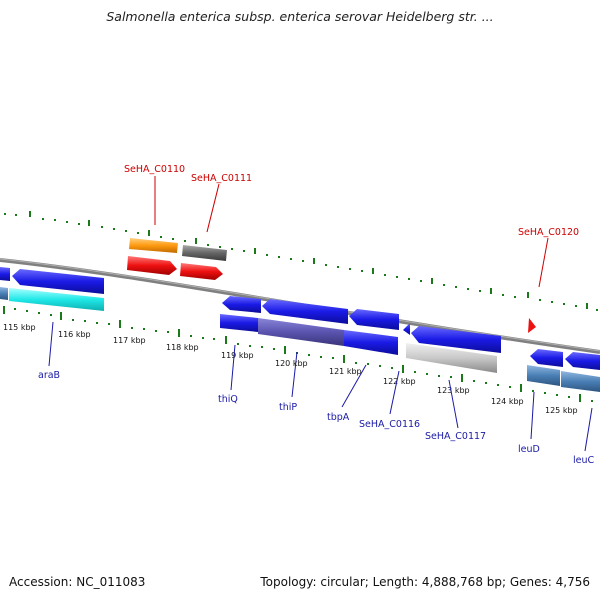  I want to click on tick-label: 118 kbp, so click(182, 347).